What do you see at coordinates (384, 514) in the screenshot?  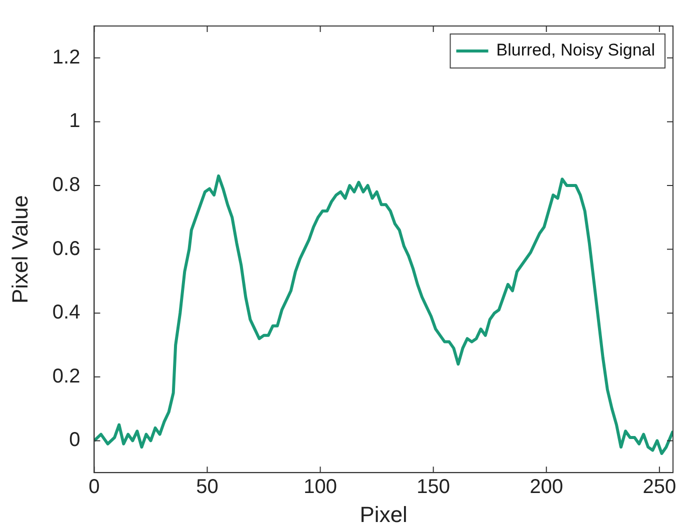 I see `x-axis-title: Pixel` at bounding box center [384, 514].